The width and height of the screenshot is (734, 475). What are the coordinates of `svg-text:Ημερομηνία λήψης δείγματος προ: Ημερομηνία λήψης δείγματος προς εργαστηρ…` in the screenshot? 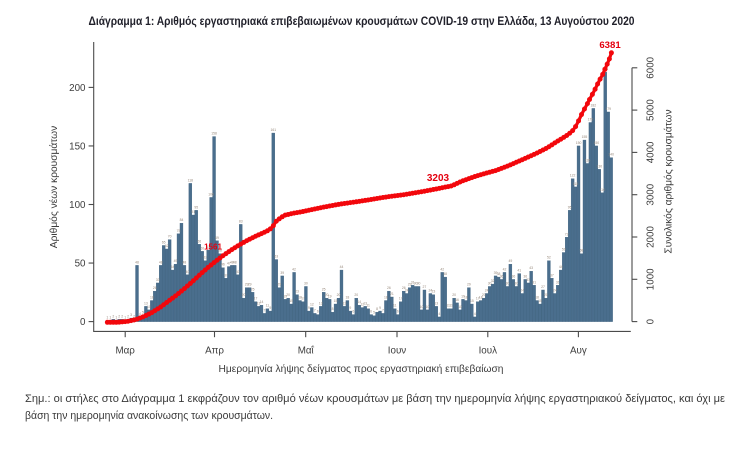 It's located at (361, 369).